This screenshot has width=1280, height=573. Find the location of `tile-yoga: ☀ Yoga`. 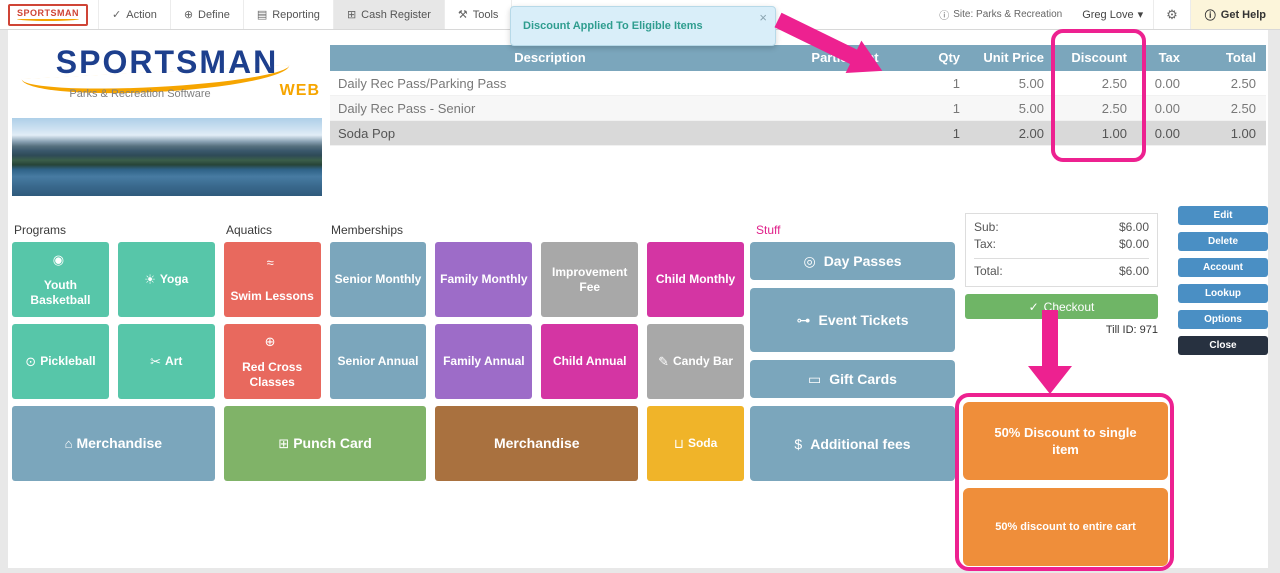

tile-yoga: ☀ Yoga is located at coordinates (166, 279).